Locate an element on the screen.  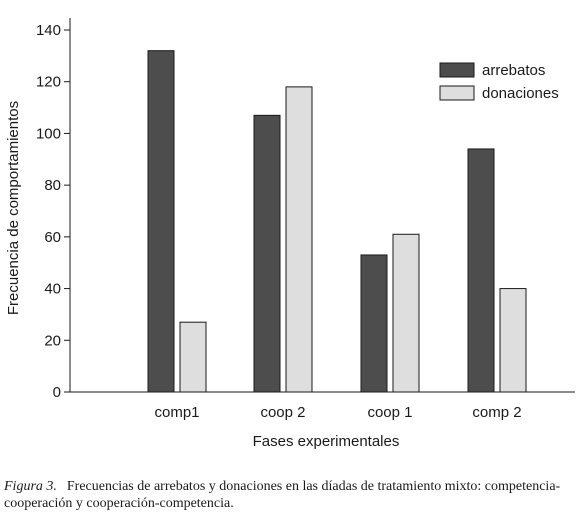
x-tick-label: coop 1 is located at coordinates (389, 412).